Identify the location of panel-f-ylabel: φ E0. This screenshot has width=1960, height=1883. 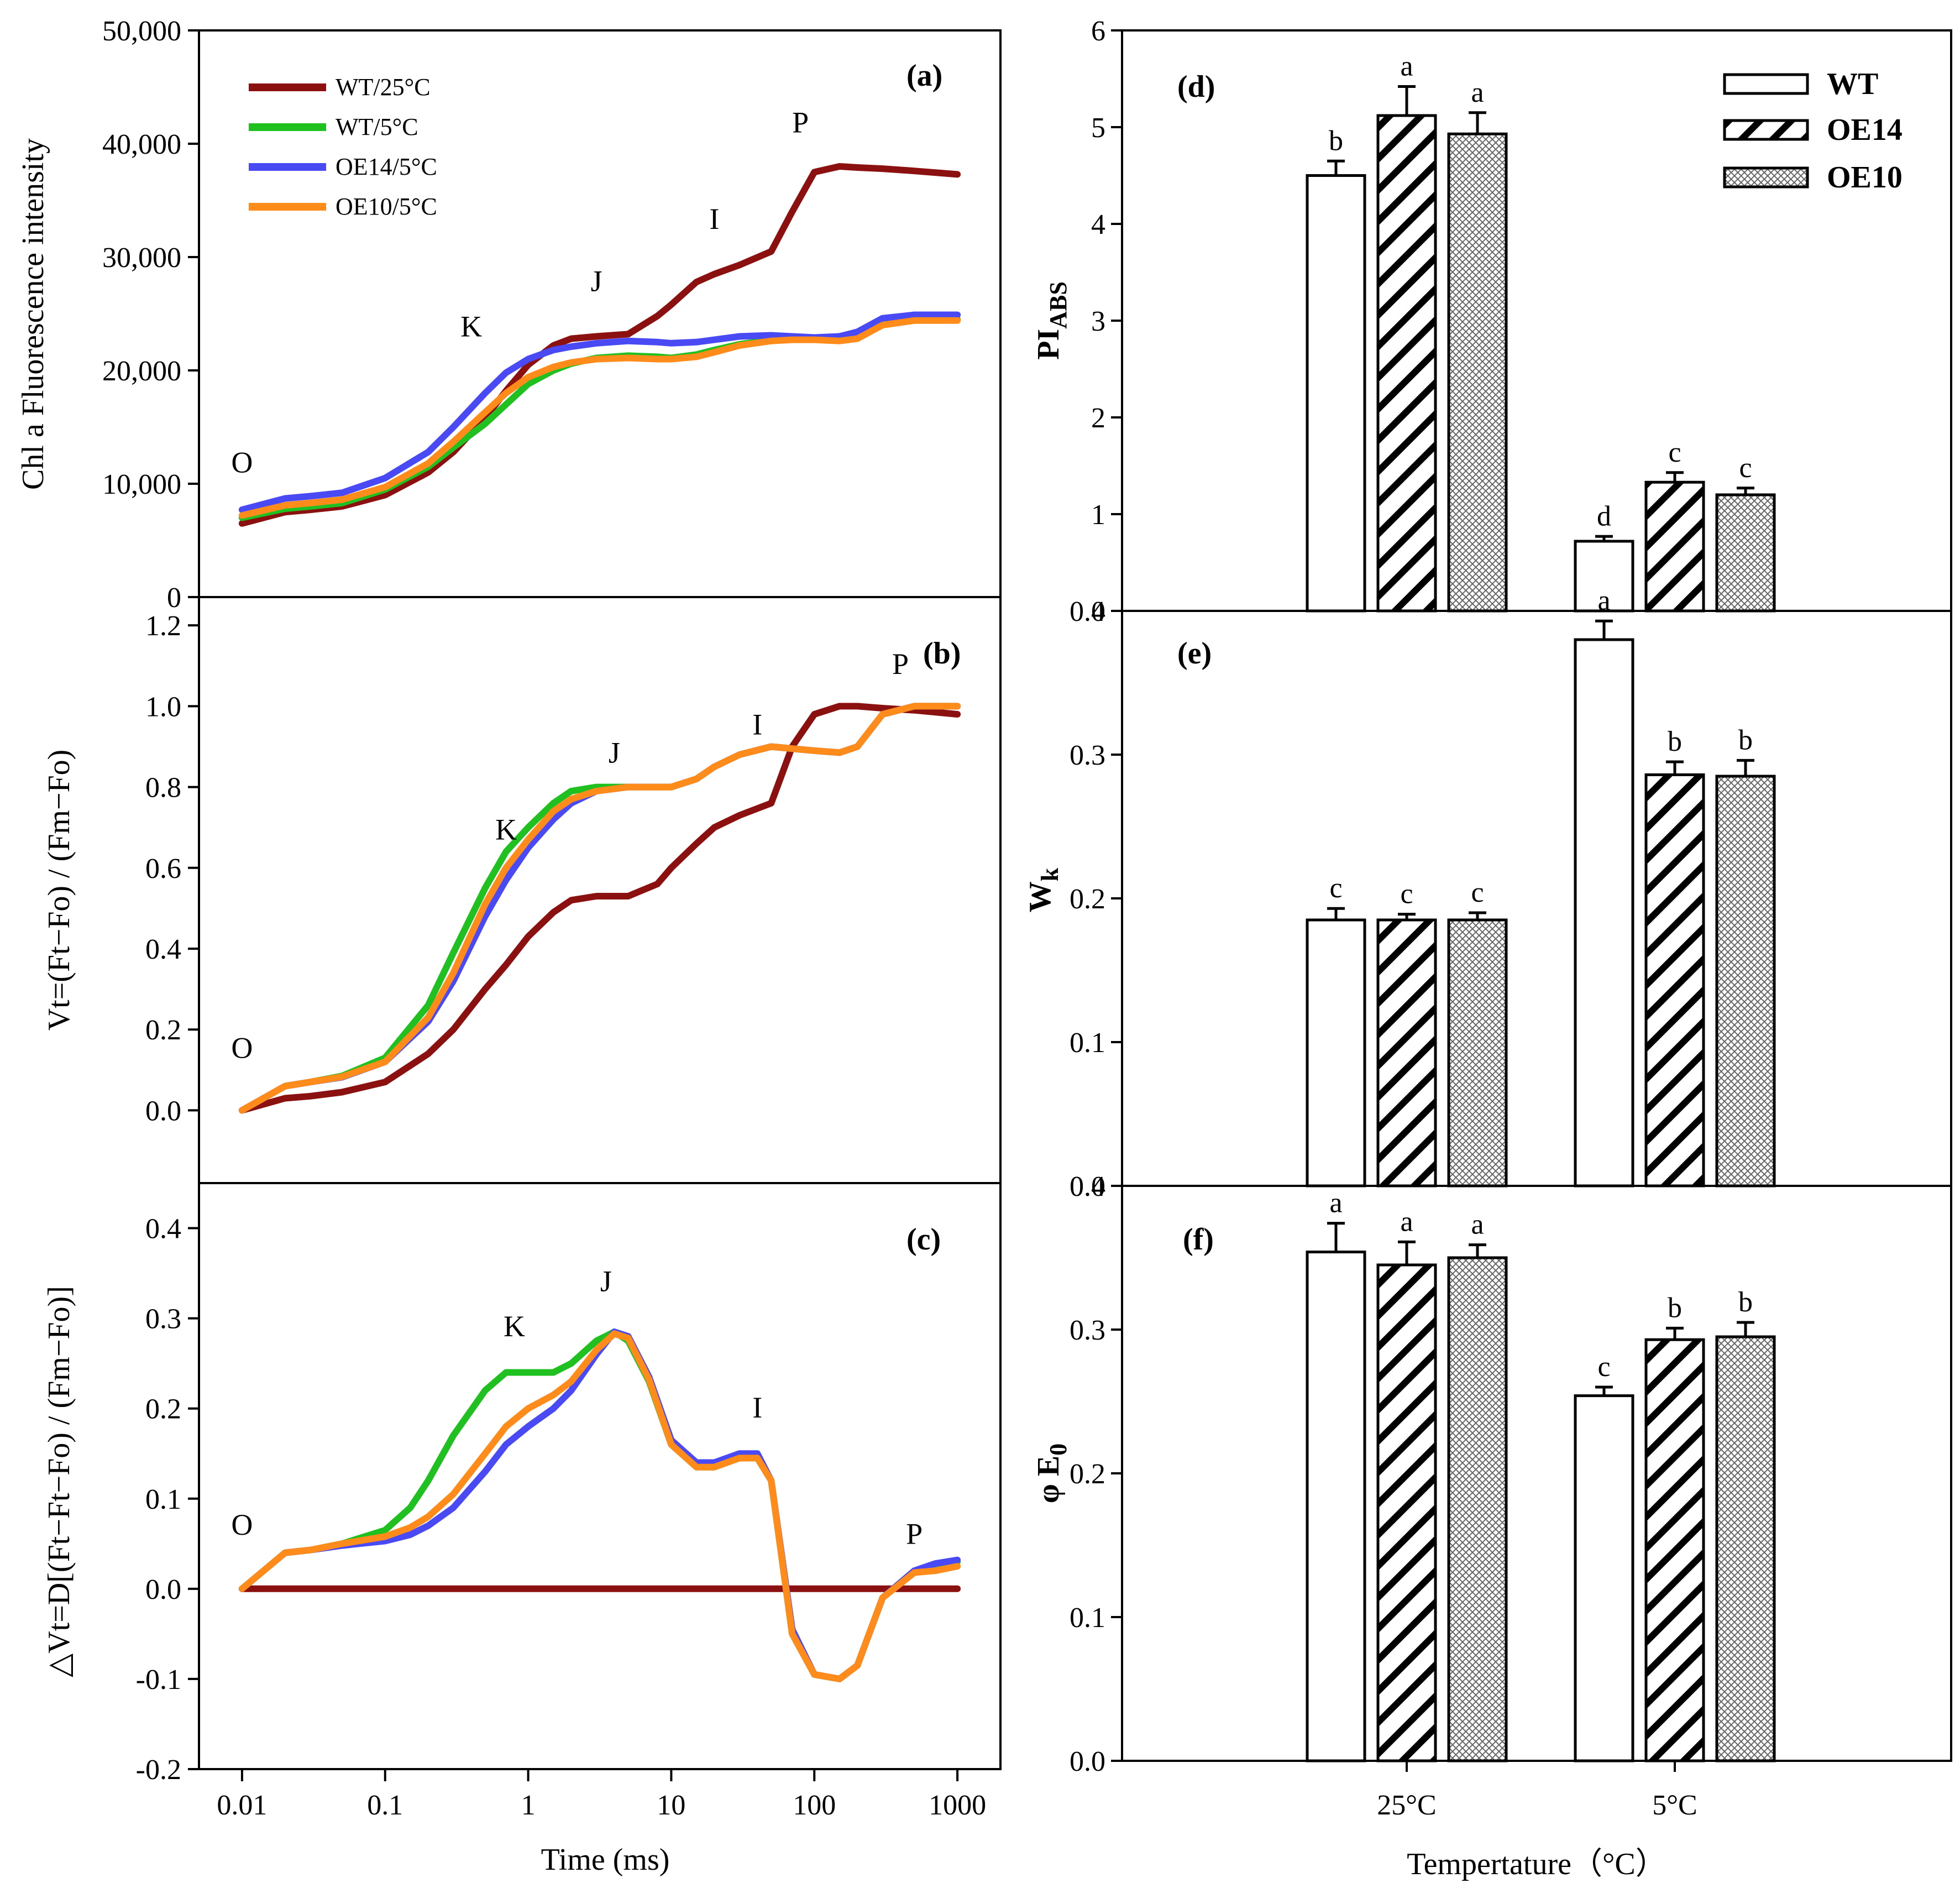
(1052, 1473).